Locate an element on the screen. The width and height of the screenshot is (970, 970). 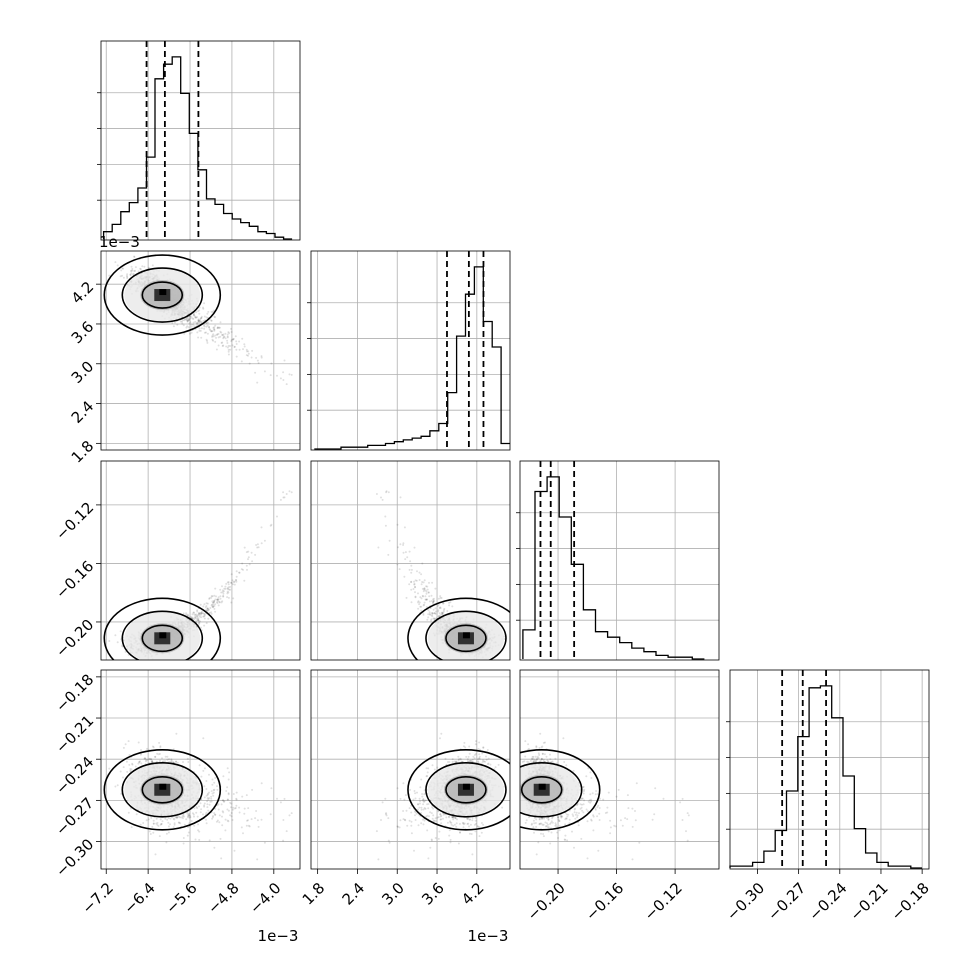
y-tick-label: −0.18 is located at coordinates (74, 693).